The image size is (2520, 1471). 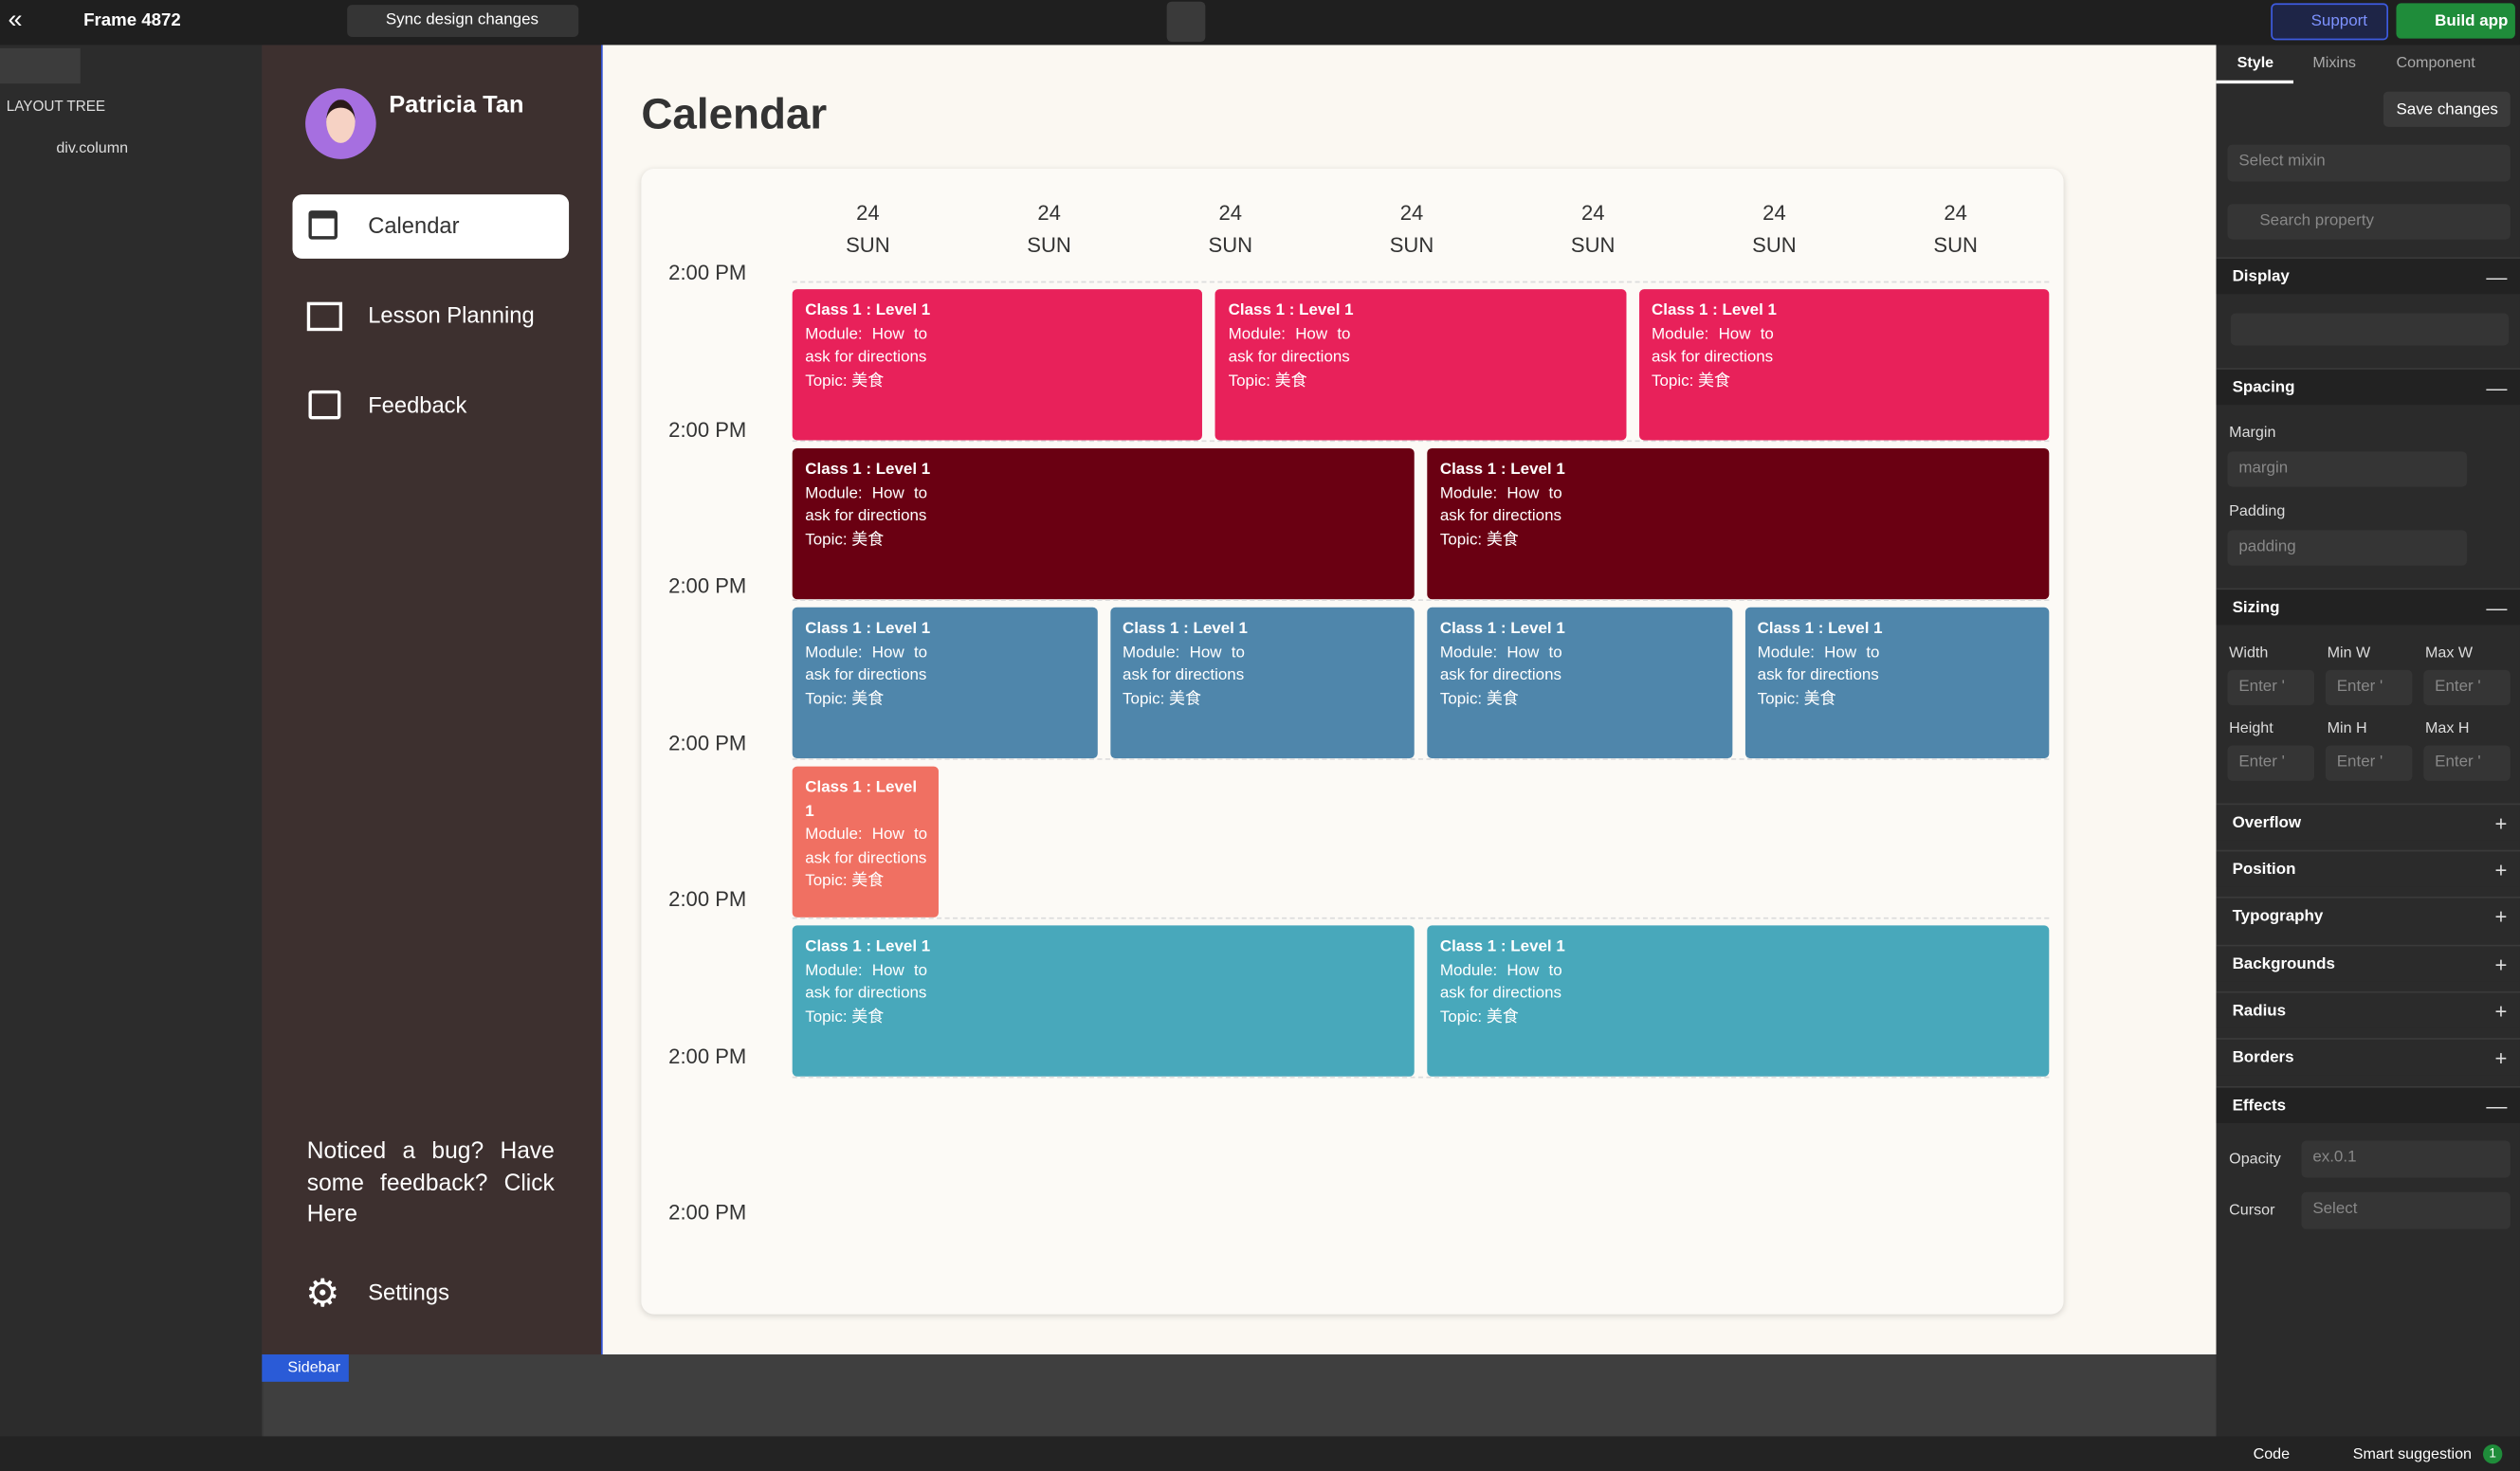 What do you see at coordinates (2368, 868) in the screenshot?
I see `section-header: Position +` at bounding box center [2368, 868].